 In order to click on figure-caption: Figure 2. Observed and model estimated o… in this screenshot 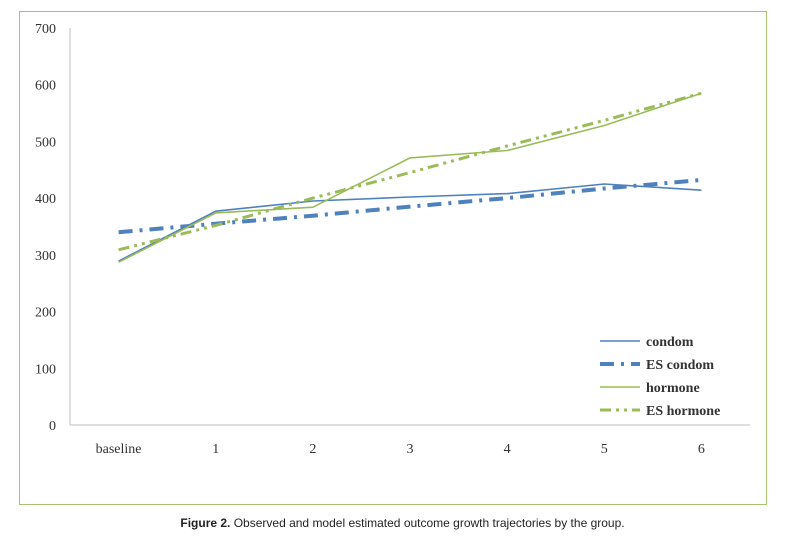, I will do `click(402, 523)`.